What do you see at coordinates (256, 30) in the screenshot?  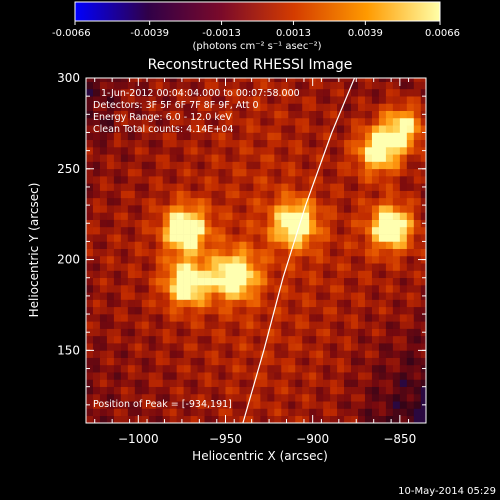 I see `colorbar-ticks: -0.0066 -0.0039 -0.0013 0.0013 0.0039 0.0066` at bounding box center [256, 30].